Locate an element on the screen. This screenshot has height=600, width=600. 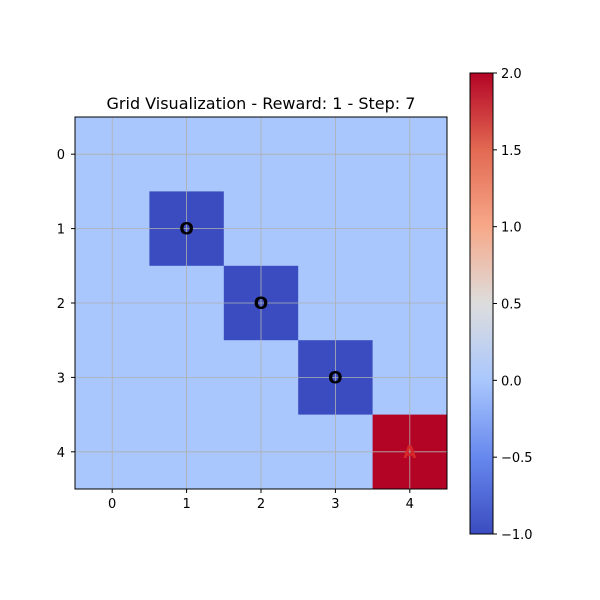
y-tick-label: 0 is located at coordinates (61, 155).